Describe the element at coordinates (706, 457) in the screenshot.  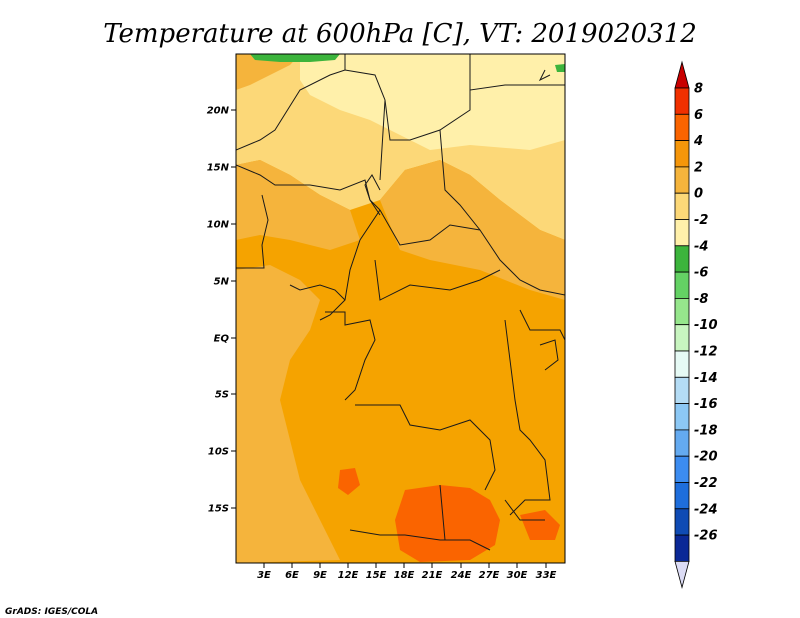
I see `colorbar-label: -20` at that location.